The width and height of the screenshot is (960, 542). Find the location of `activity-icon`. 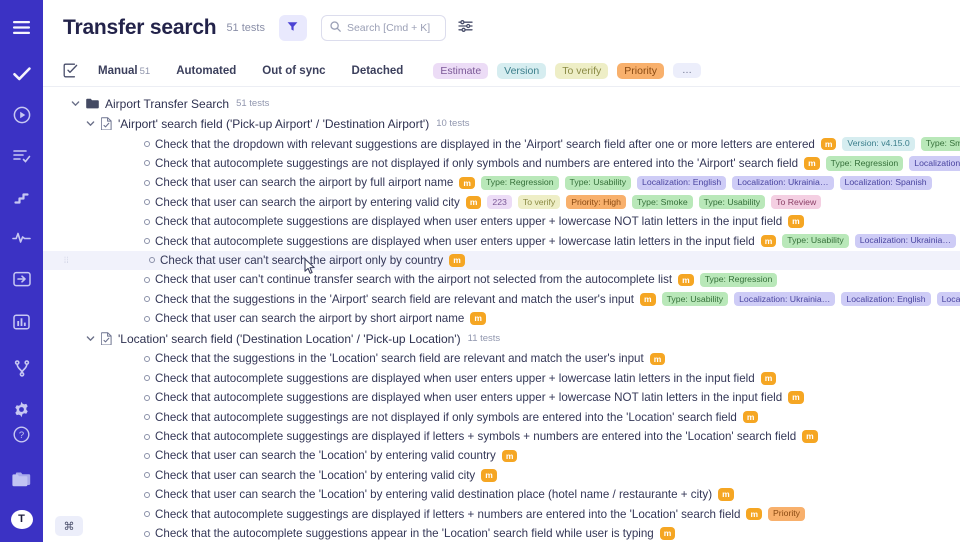

activity-icon is located at coordinates (22, 237).